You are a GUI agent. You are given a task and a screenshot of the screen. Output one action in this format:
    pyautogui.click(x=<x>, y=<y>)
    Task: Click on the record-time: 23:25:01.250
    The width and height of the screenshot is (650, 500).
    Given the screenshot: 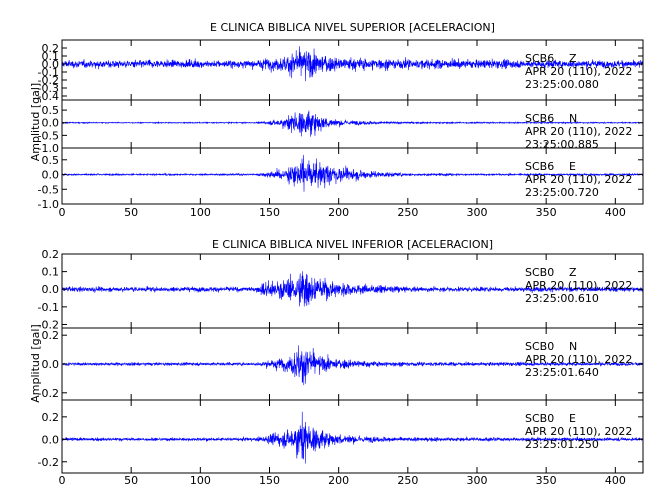 What is the action you would take?
    pyautogui.click(x=562, y=444)
    